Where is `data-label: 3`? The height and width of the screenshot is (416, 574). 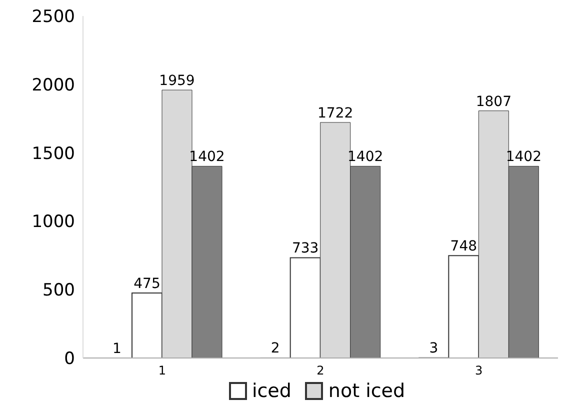 data-label: 3 is located at coordinates (433, 348).